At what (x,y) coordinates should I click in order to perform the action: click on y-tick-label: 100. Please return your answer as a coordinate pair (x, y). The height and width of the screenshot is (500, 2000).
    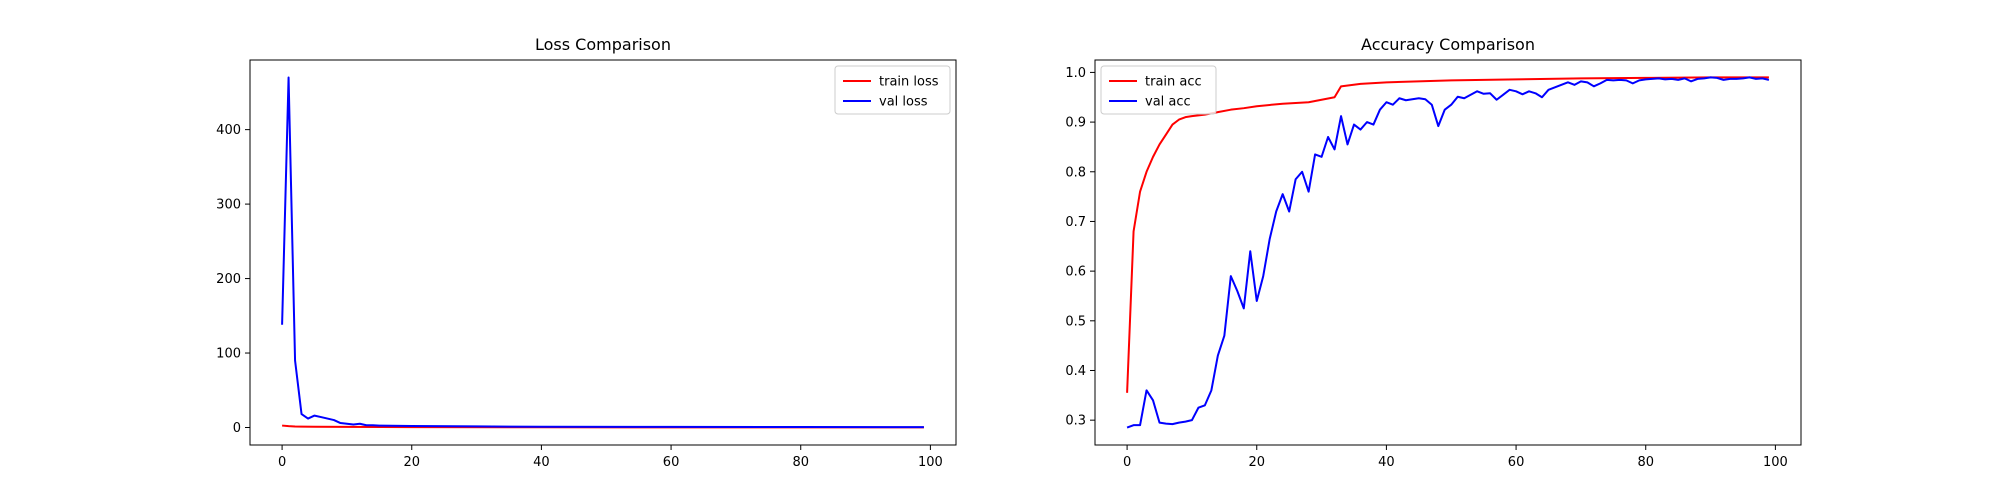
    Looking at the image, I should click on (228, 354).